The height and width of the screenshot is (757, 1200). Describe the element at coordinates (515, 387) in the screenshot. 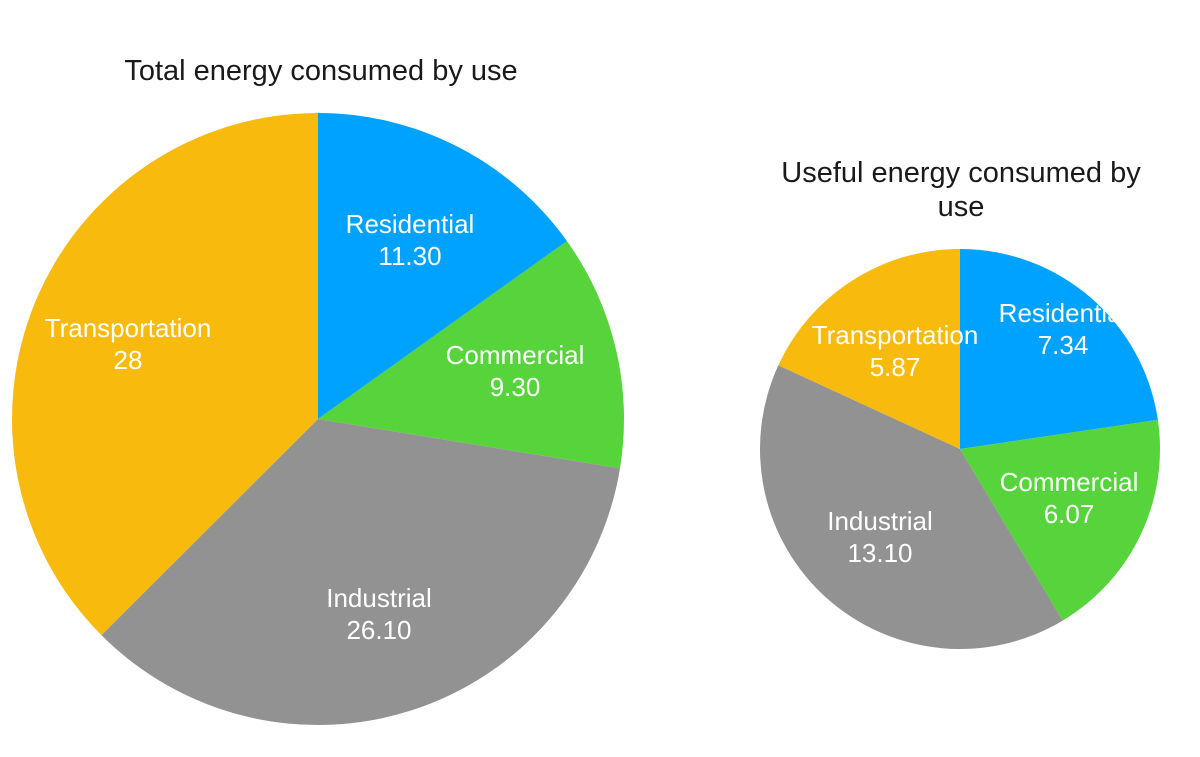

I see `slice-value-commercial: 9.30` at that location.